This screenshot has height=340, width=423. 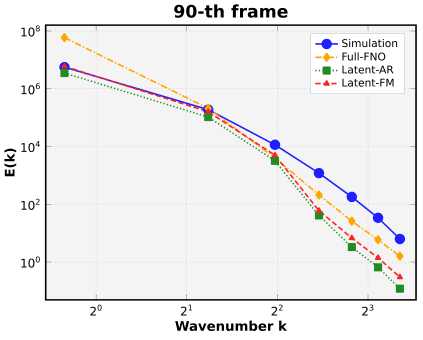 I want to click on y-tick-label: 10$^{4}$, so click(x=30, y=146).